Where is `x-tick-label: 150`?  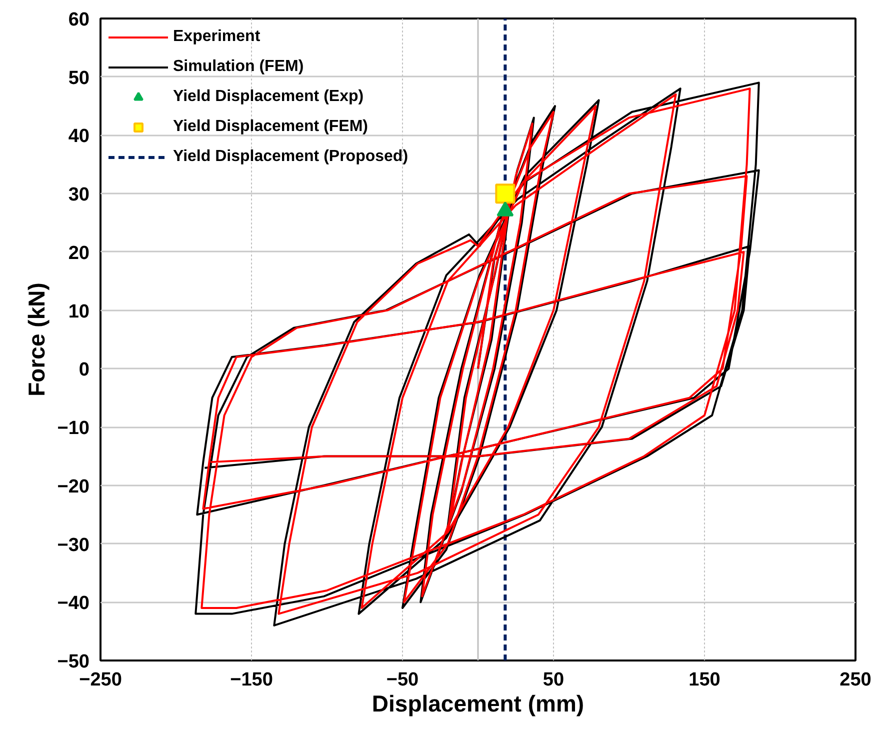 x-tick-label: 150 is located at coordinates (704, 680).